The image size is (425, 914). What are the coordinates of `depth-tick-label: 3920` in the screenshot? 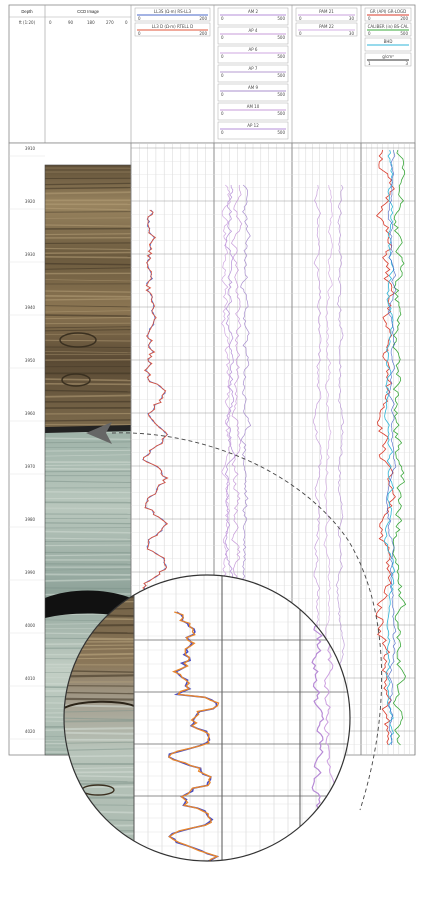 It's located at (30, 201).